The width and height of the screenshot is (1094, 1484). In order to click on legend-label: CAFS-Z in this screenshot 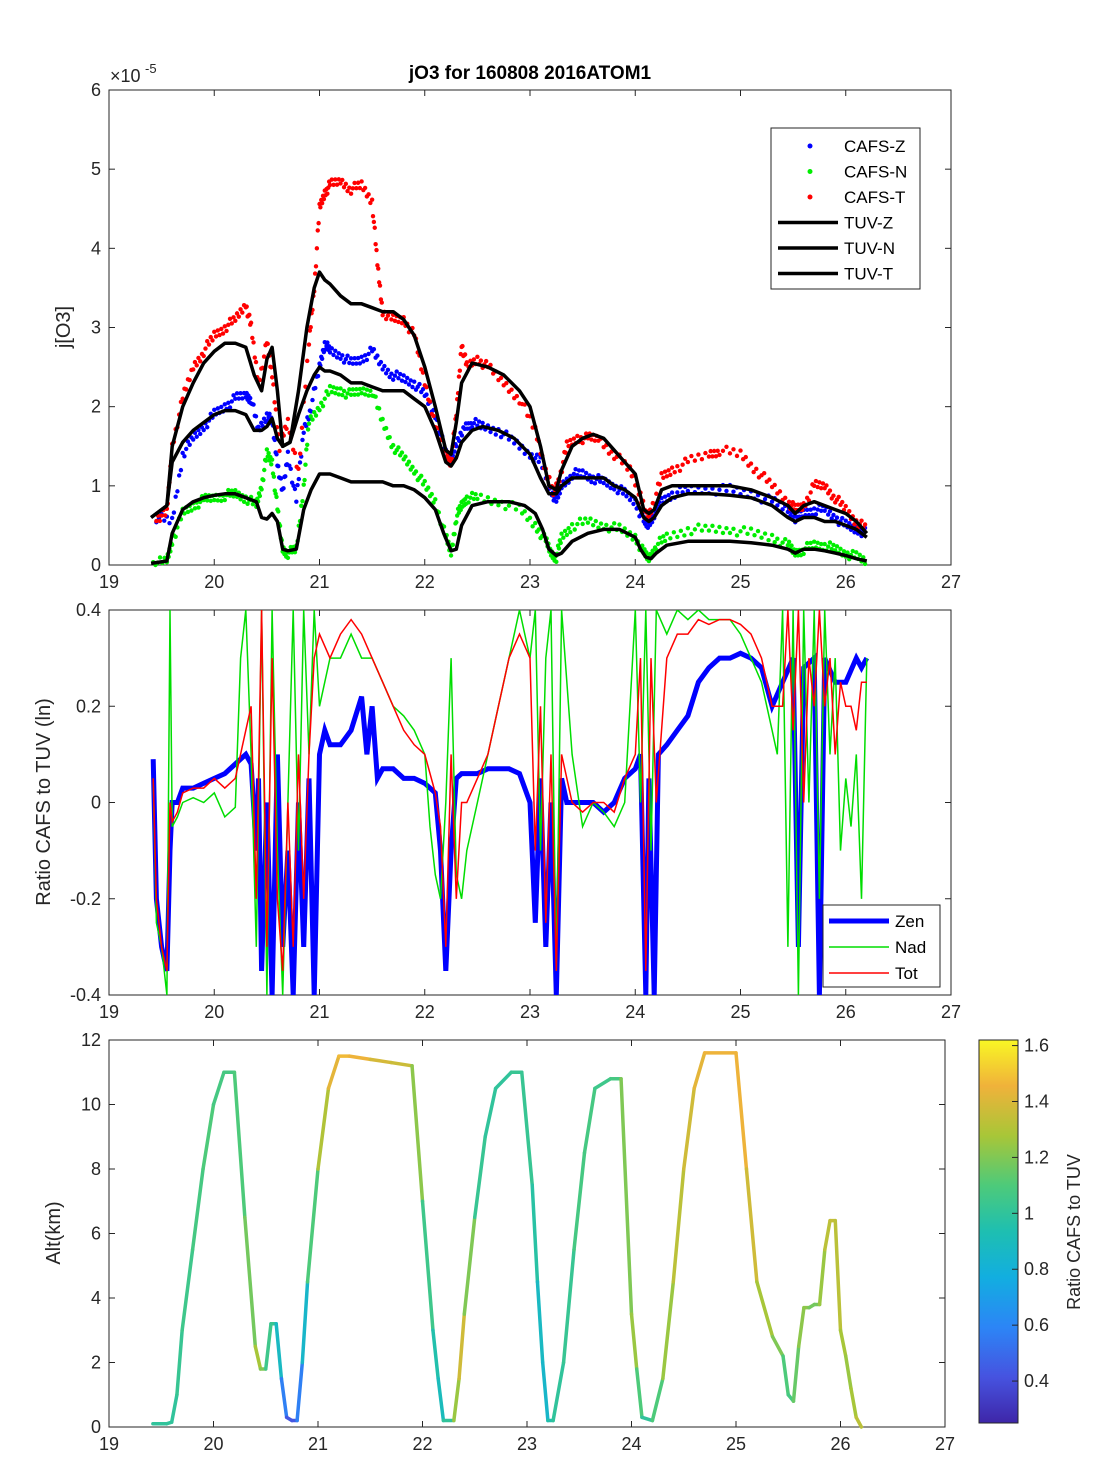, I will do `click(874, 146)`.